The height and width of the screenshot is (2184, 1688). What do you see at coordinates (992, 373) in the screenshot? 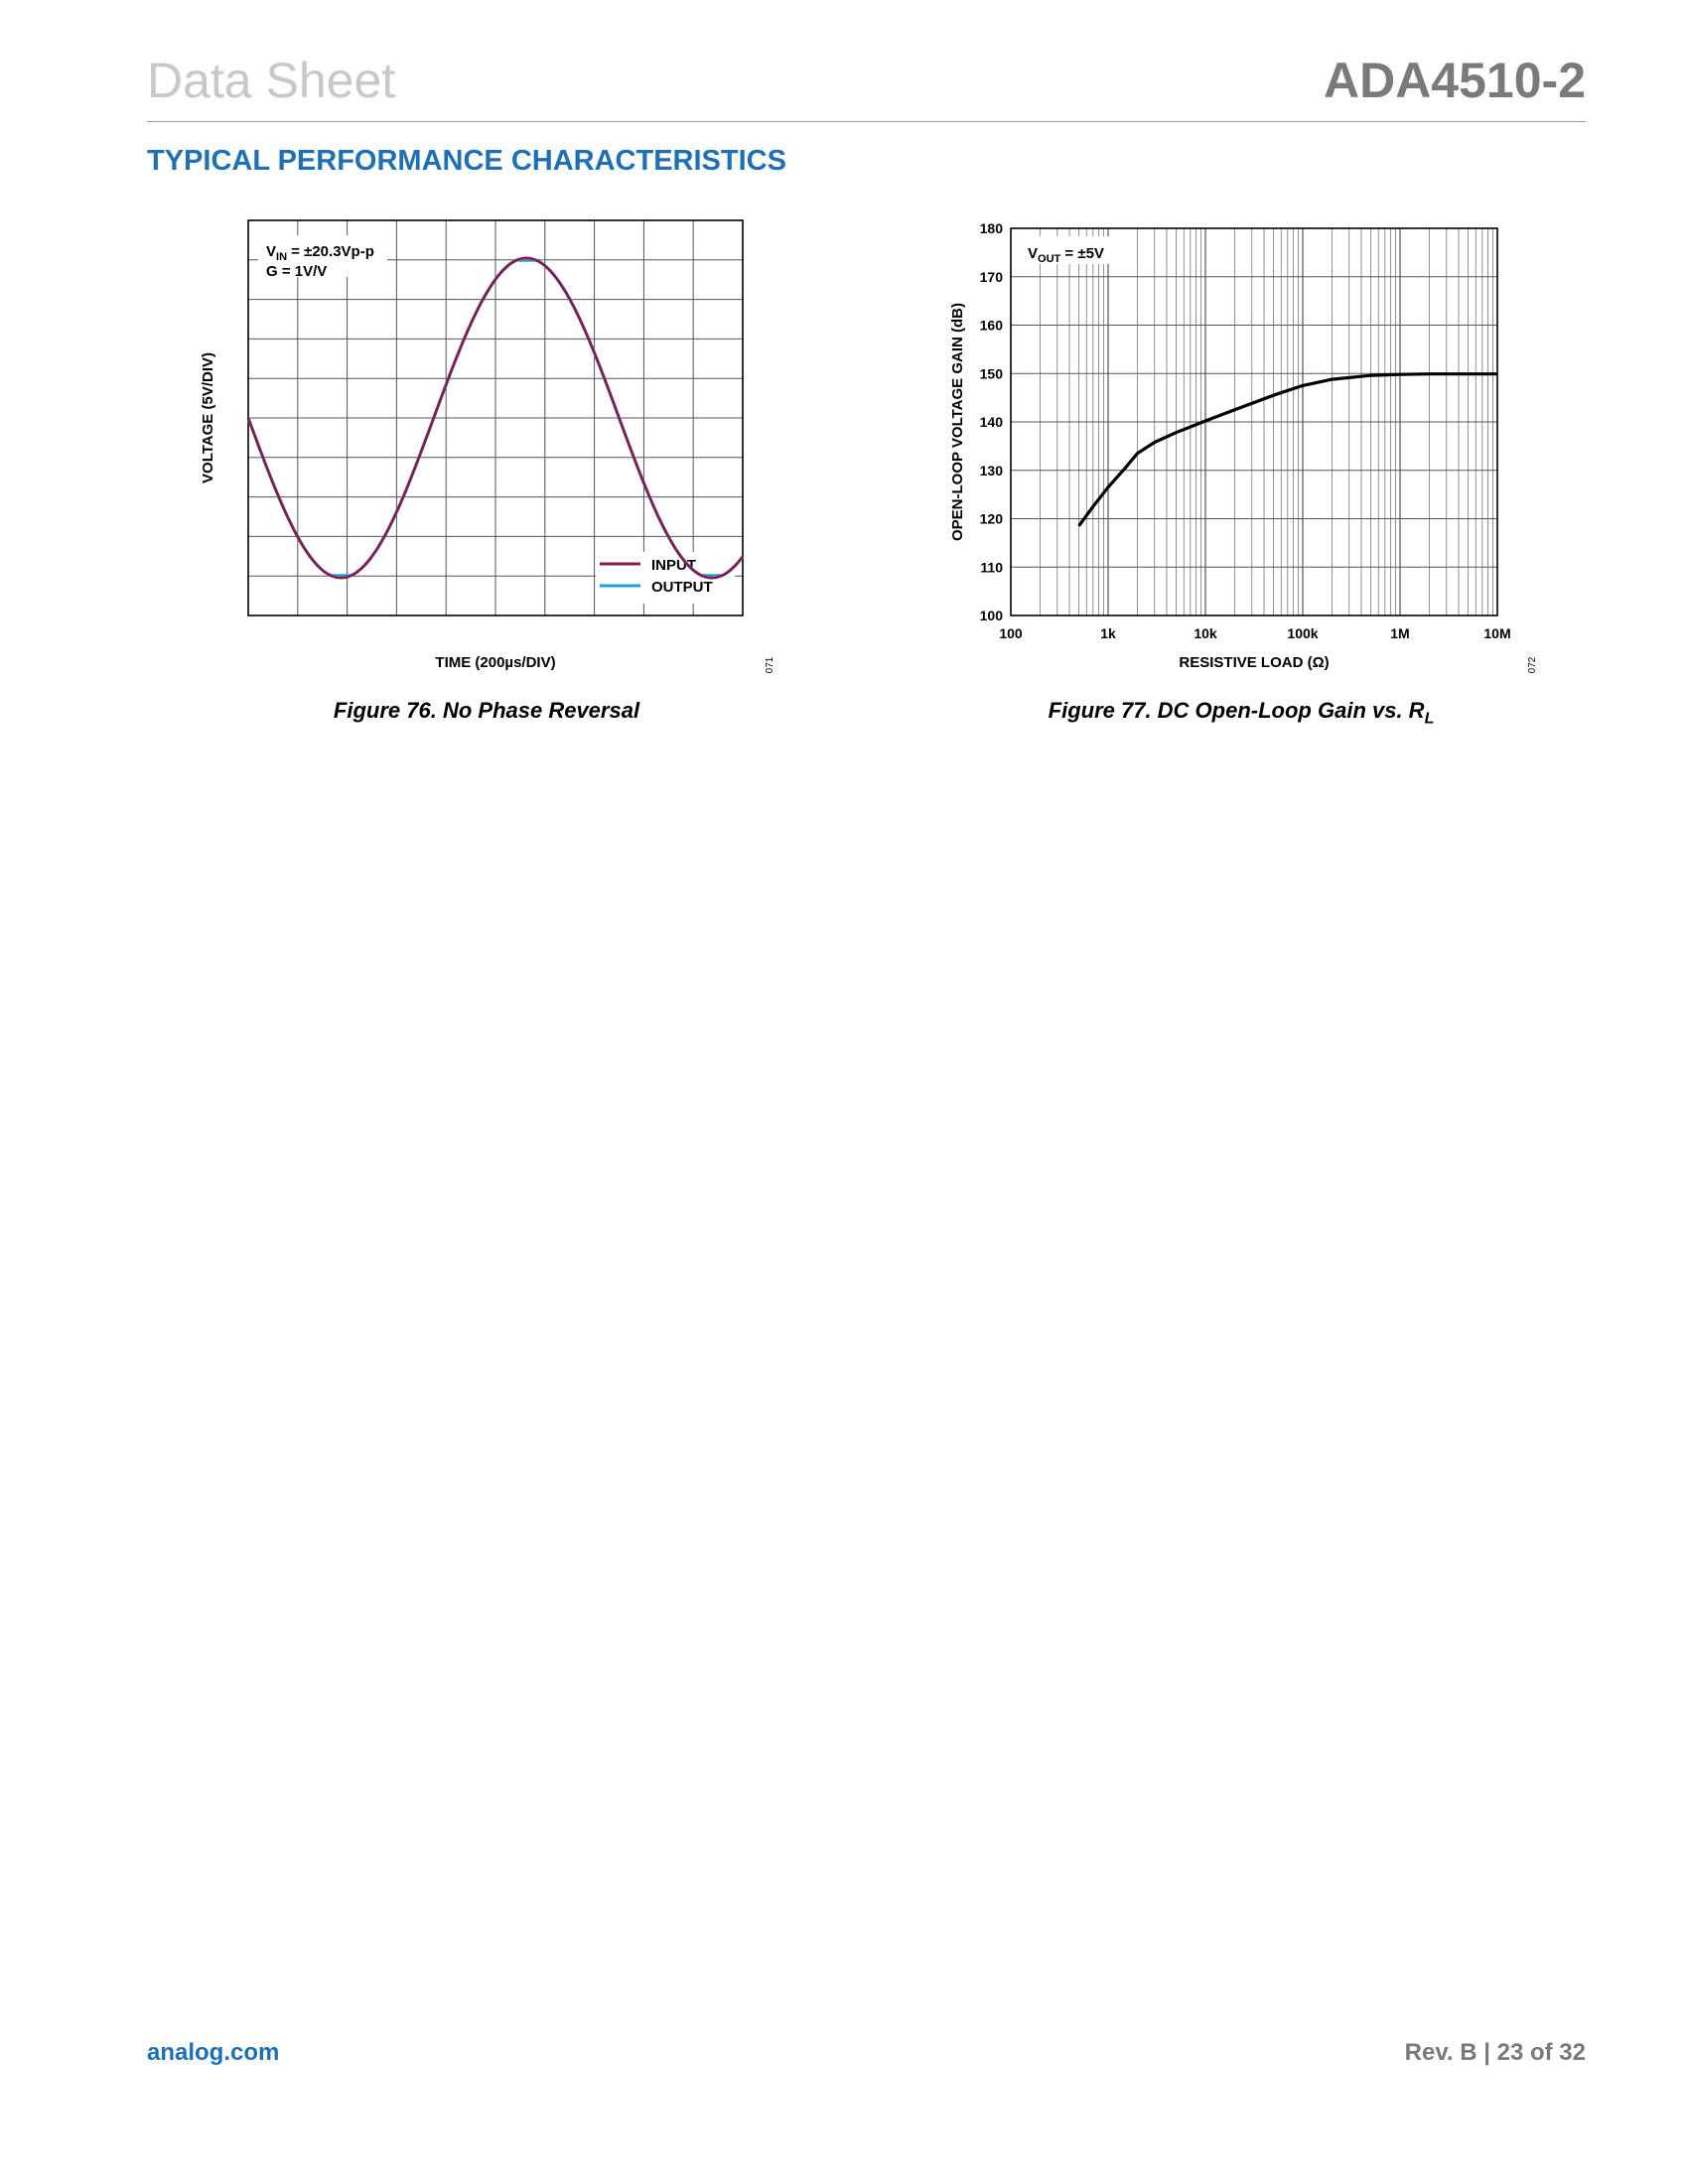
I see `figure-77-y-tick-label: 150` at bounding box center [992, 373].